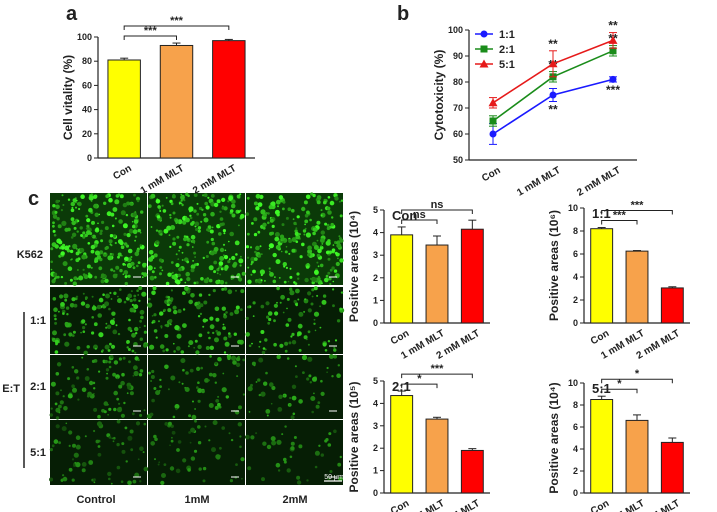  Describe the element at coordinates (458, 82) in the screenshot. I see `y-tick-label: 80` at that location.